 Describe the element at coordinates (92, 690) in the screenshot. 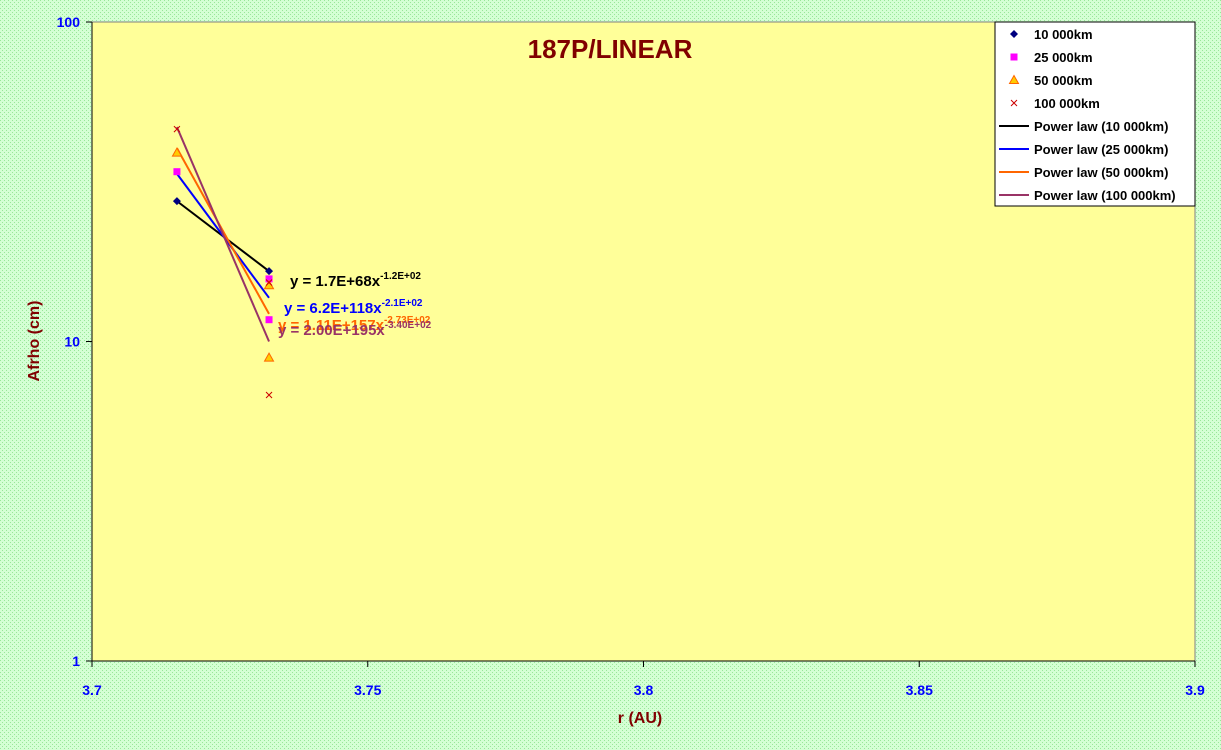

I see `x-tick-label: 3.7` at that location.